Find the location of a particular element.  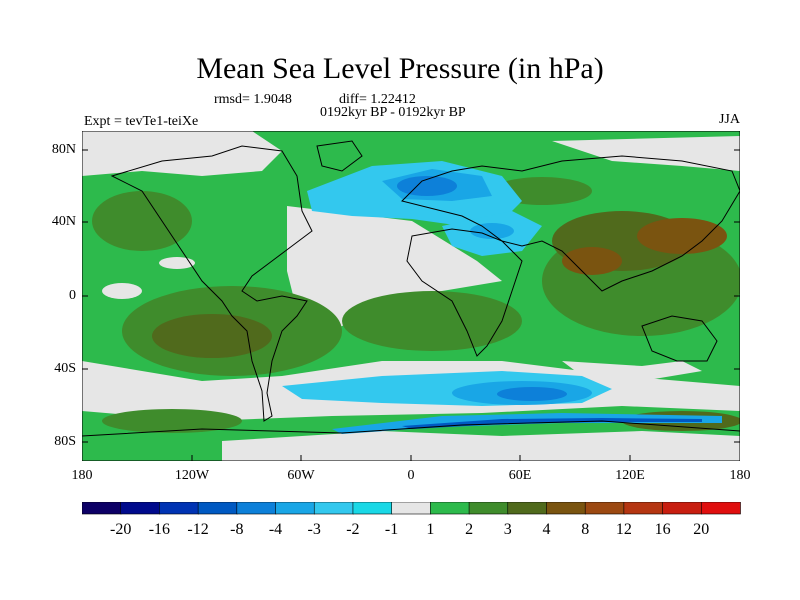

lat-label-40n: 40N is located at coordinates (63, 221).